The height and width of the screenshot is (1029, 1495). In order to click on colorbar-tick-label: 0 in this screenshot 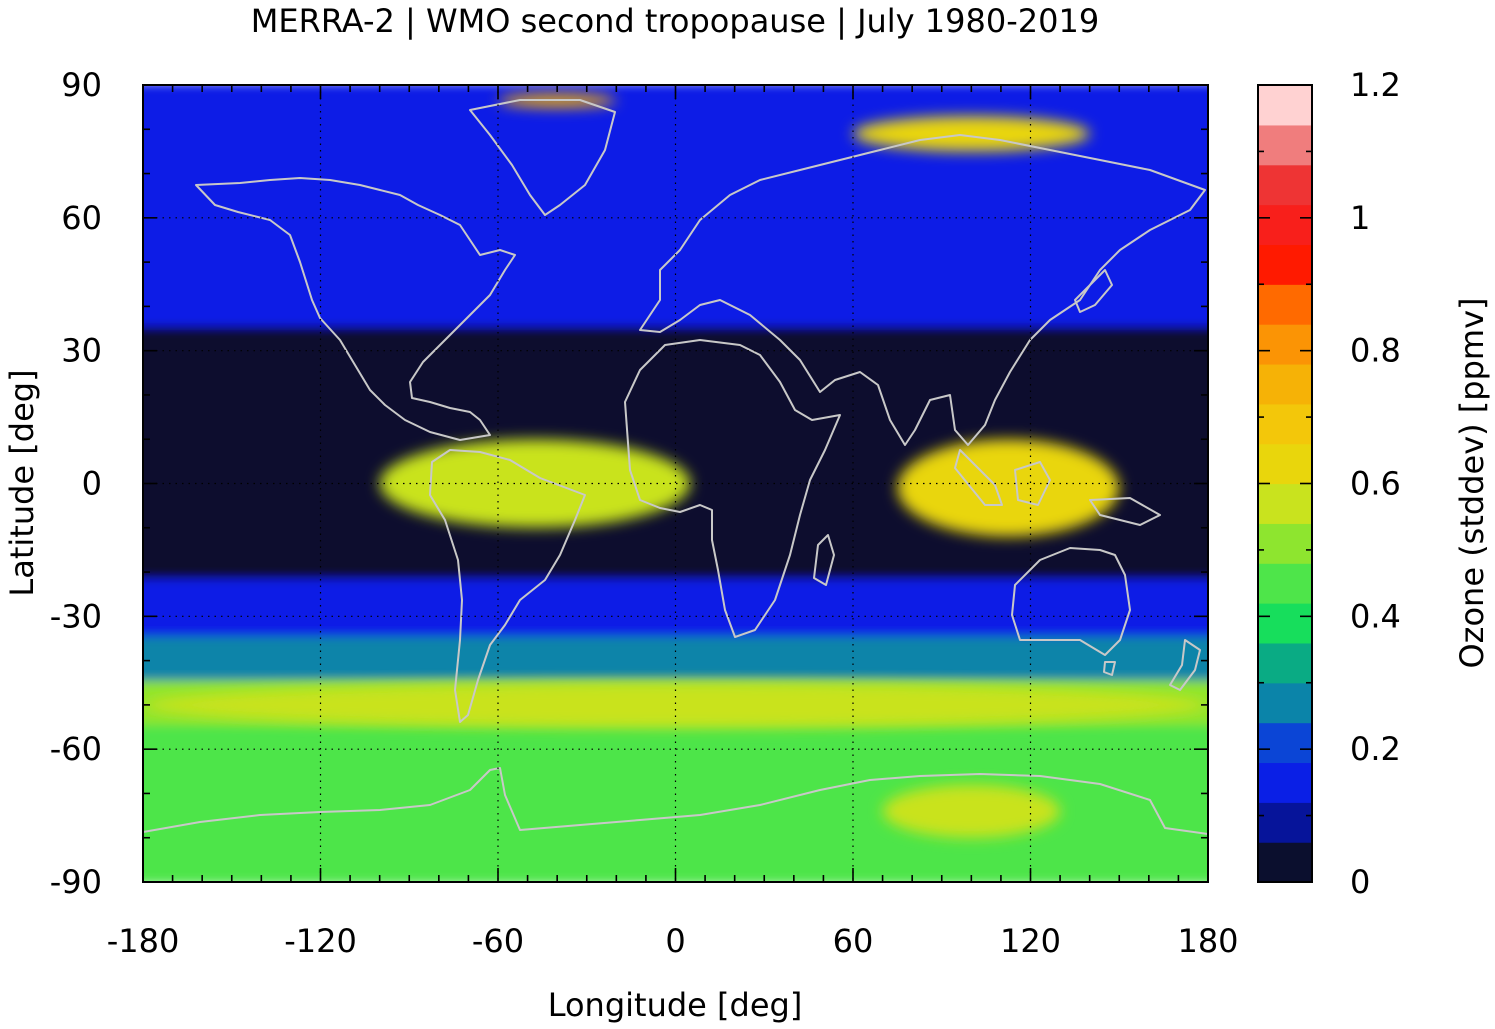, I will do `click(1360, 882)`.